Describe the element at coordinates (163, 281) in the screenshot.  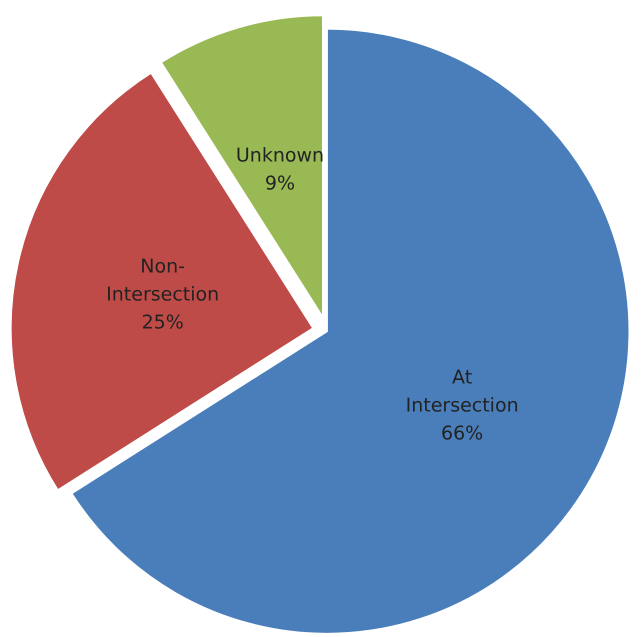
I see `slice-label: Non-Intersection` at that location.